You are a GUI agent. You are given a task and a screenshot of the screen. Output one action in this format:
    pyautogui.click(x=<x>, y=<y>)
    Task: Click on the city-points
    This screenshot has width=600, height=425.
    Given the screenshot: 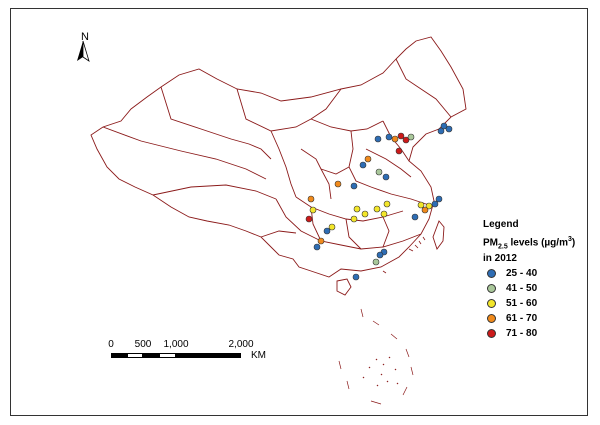 What is the action you would take?
    pyautogui.click(x=379, y=201)
    